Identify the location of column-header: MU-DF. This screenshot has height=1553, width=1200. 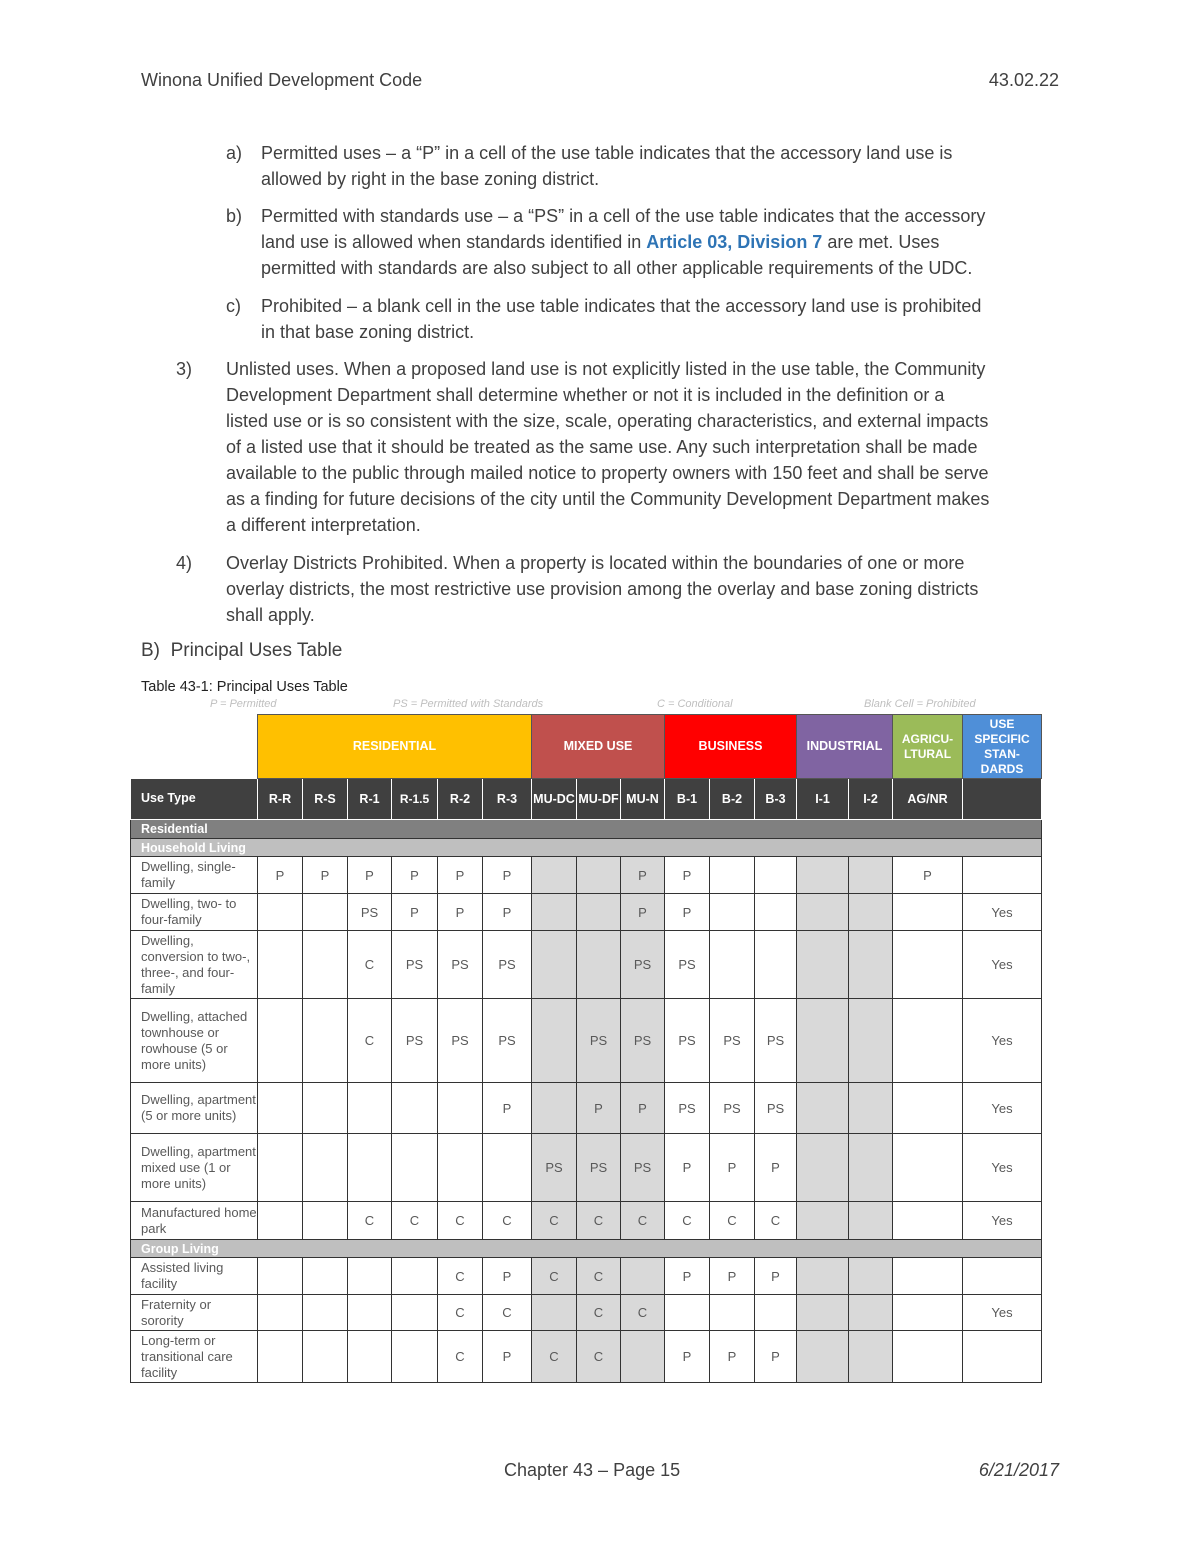
(598, 799).